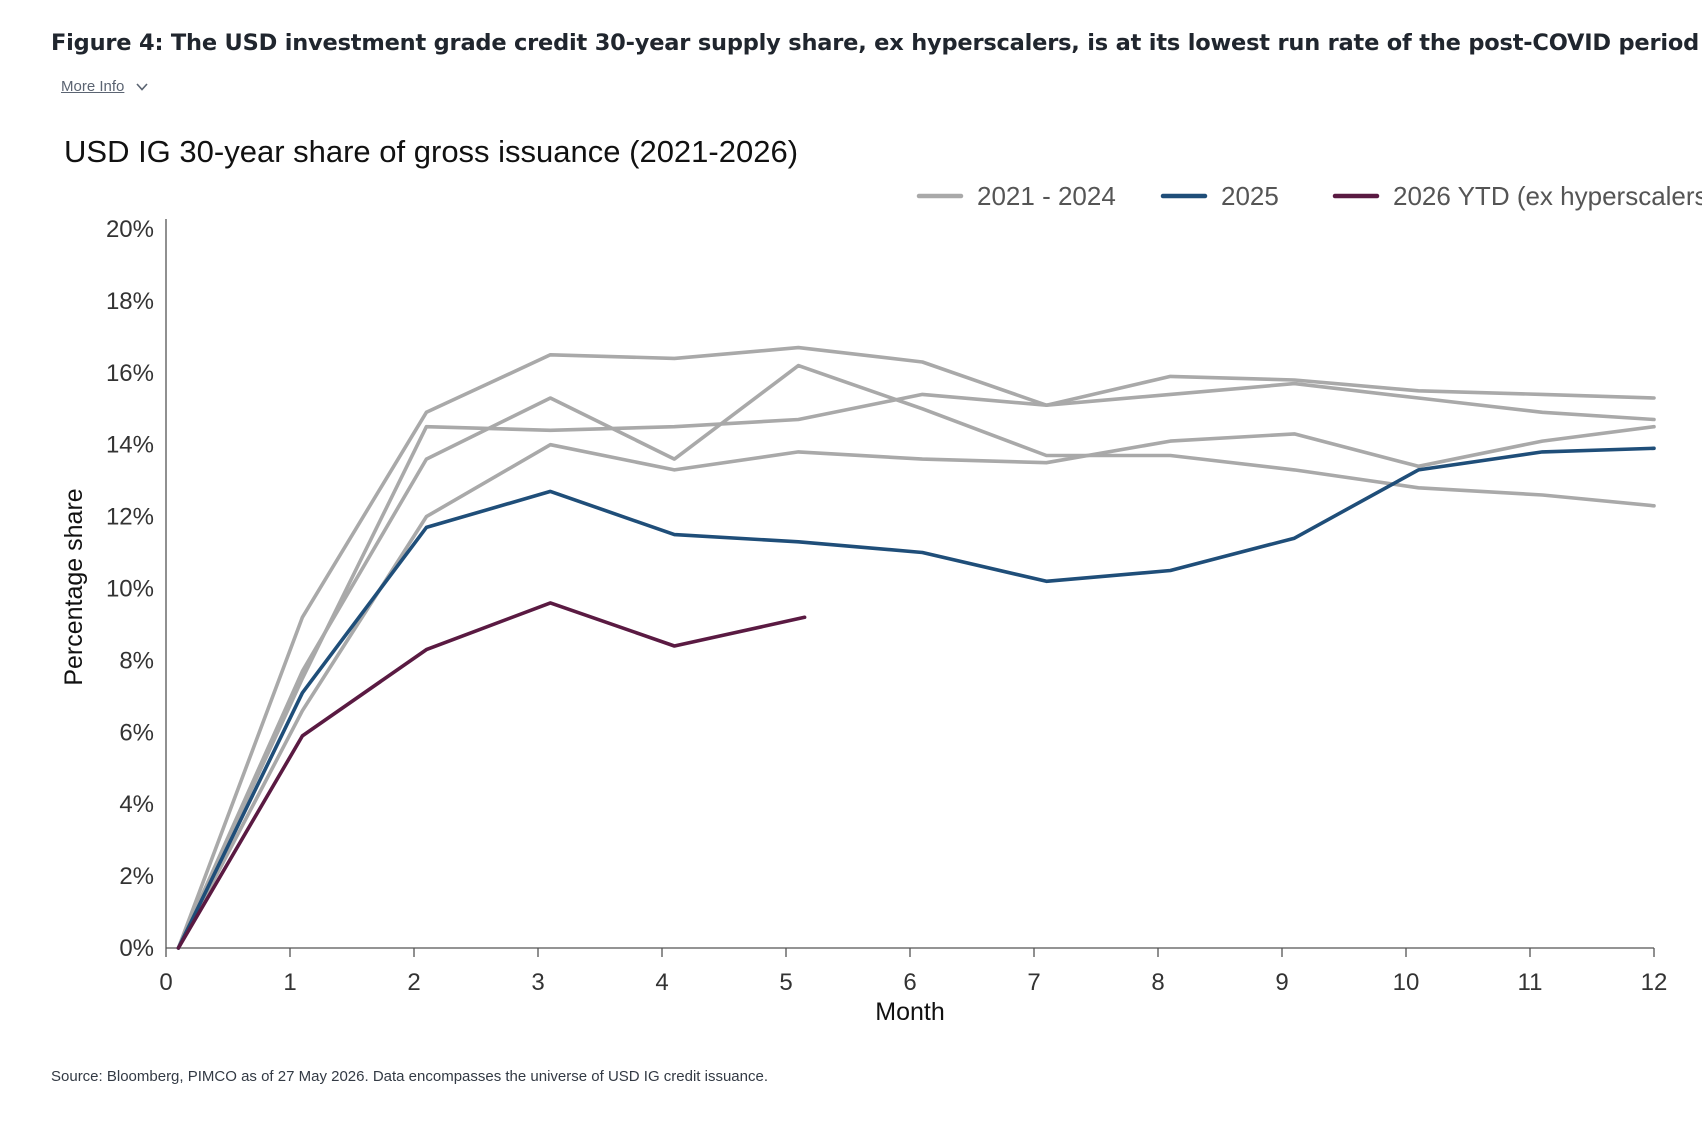 The width and height of the screenshot is (1702, 1140). I want to click on y-tick-label: 20%, so click(130, 229).